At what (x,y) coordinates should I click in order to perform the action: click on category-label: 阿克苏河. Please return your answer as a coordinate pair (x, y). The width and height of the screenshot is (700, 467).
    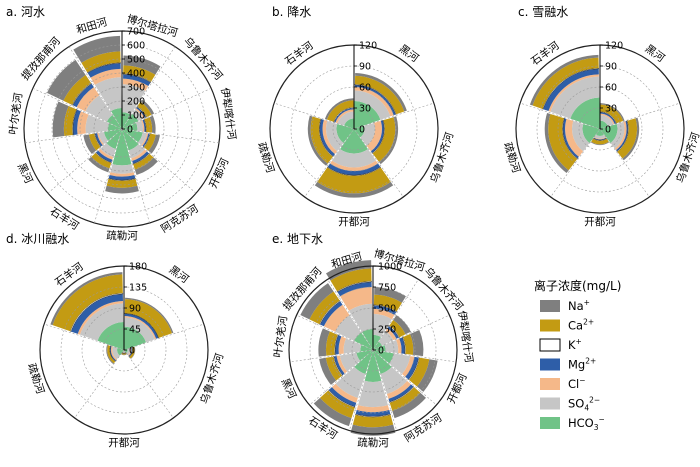
    Looking at the image, I should click on (179, 219).